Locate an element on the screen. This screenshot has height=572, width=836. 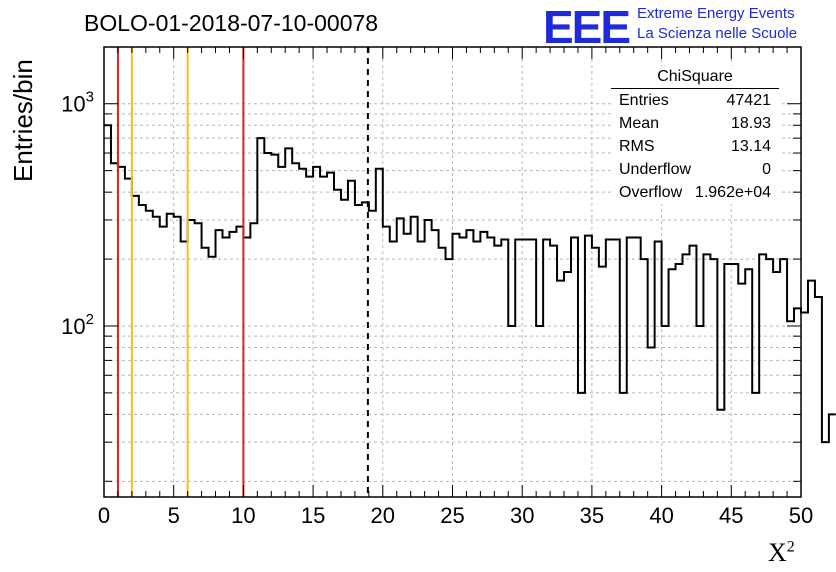
x-tick-label: 0 is located at coordinates (104, 515).